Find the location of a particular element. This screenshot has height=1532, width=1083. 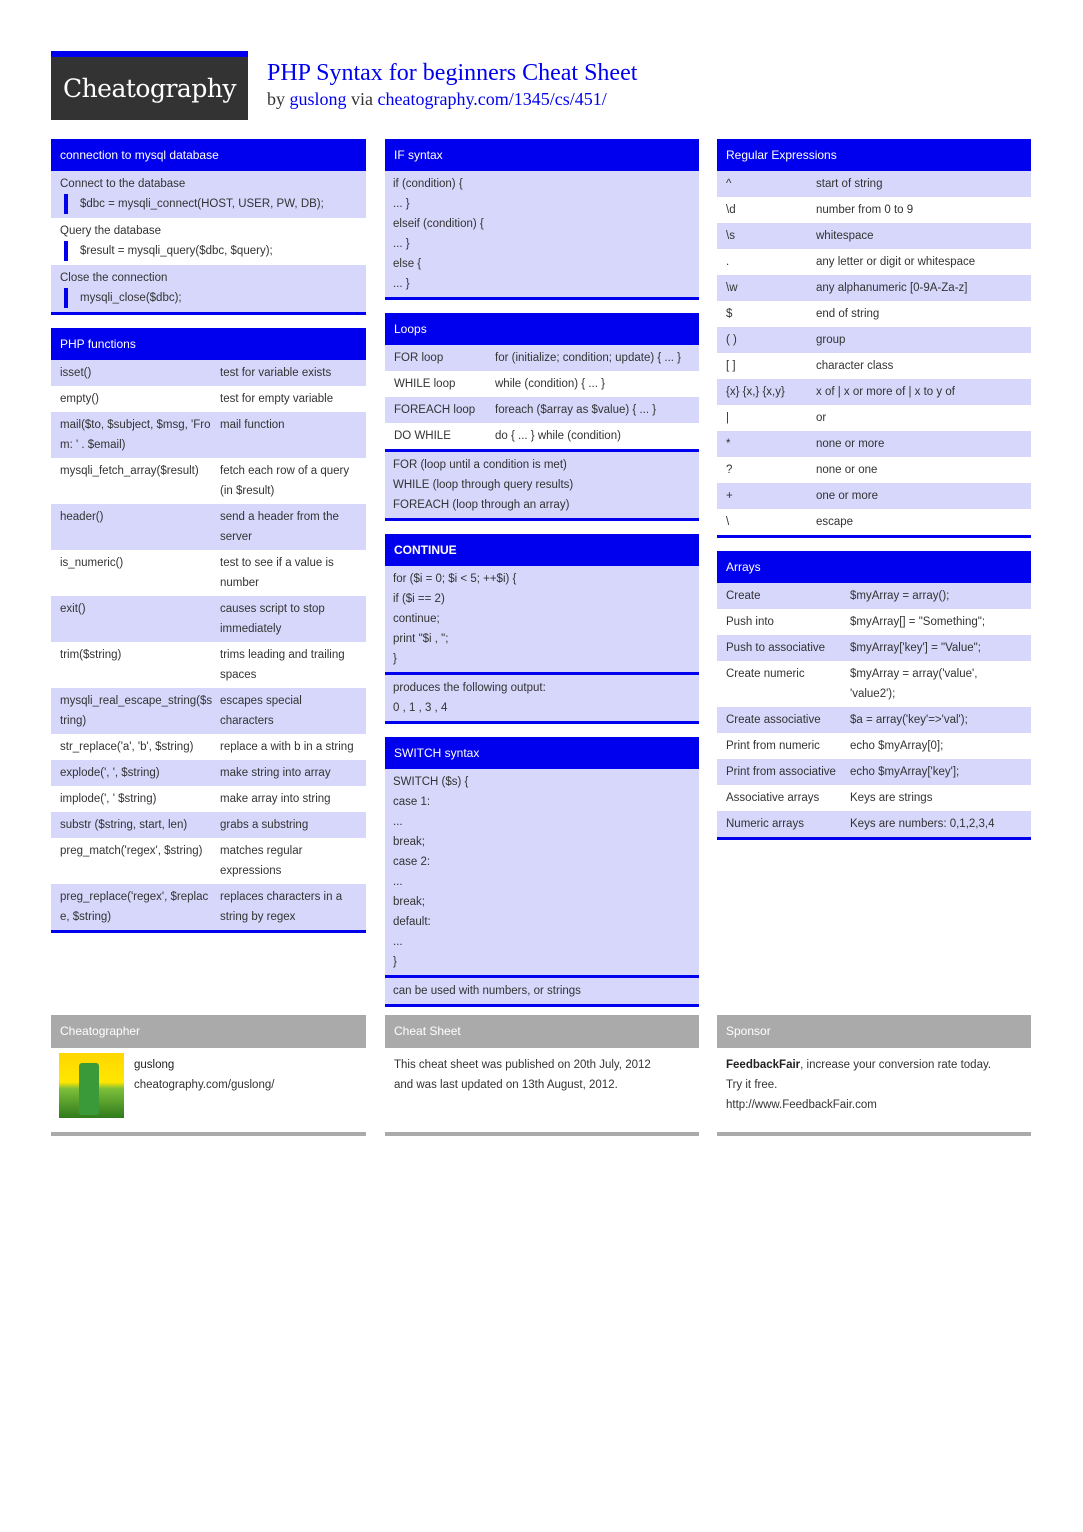

author-avatar is located at coordinates (91, 1085).